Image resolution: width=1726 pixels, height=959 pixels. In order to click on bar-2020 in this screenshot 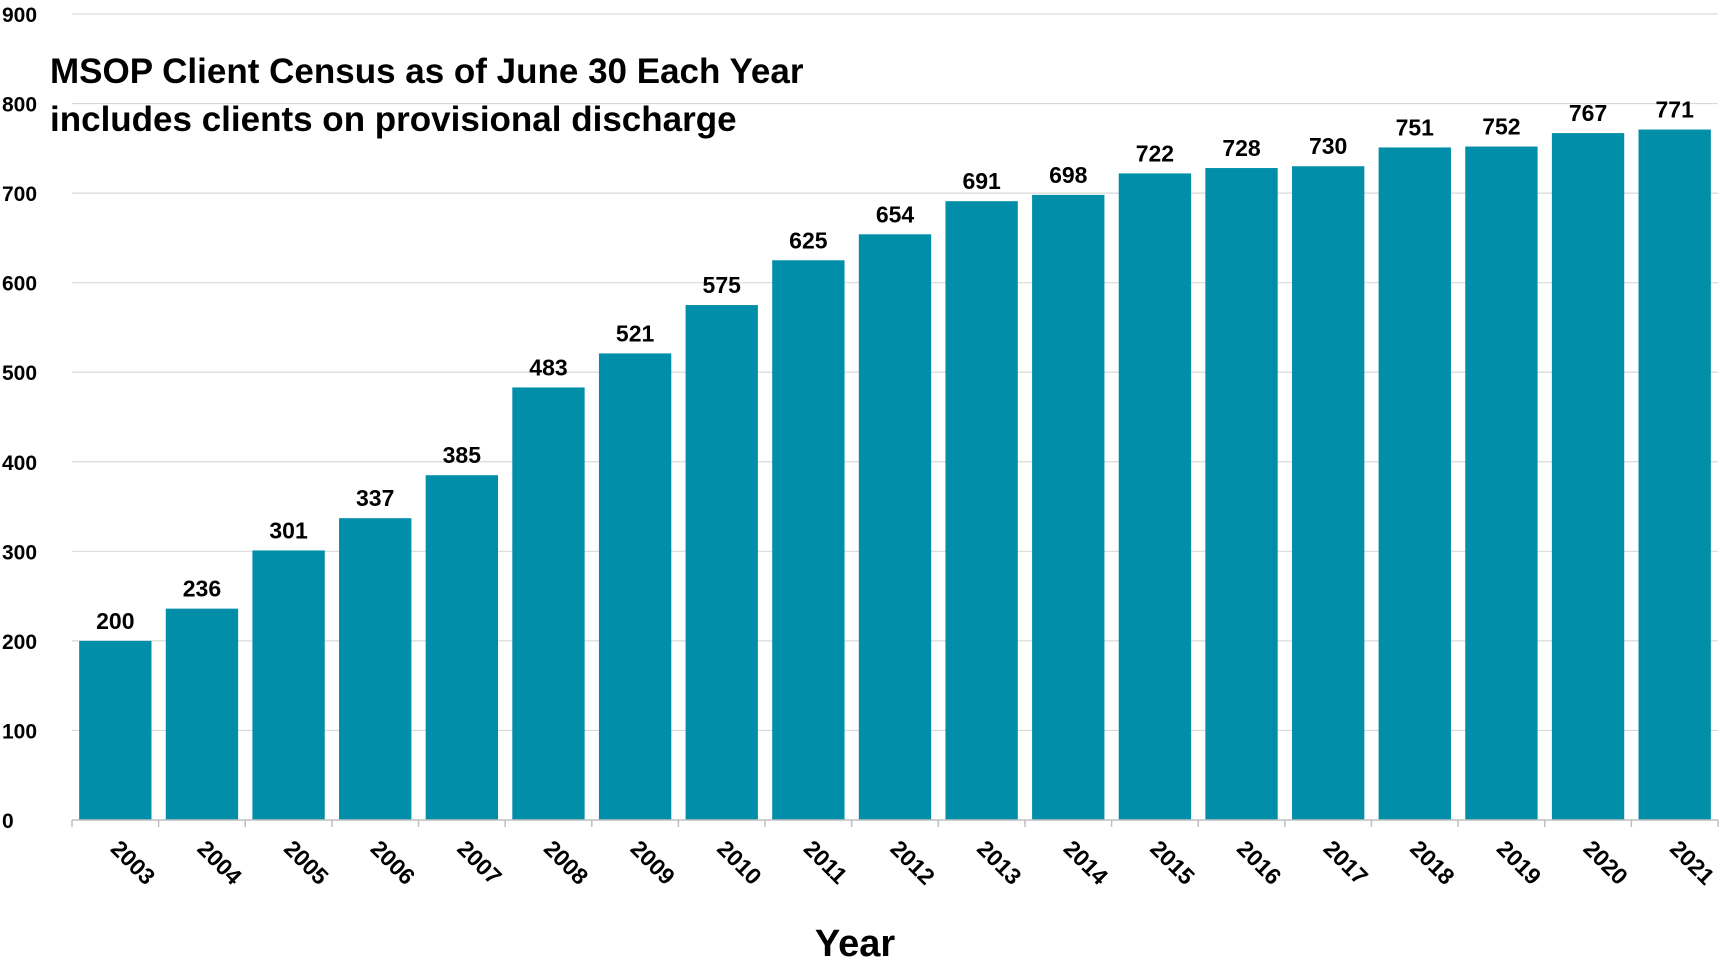, I will do `click(1588, 476)`.